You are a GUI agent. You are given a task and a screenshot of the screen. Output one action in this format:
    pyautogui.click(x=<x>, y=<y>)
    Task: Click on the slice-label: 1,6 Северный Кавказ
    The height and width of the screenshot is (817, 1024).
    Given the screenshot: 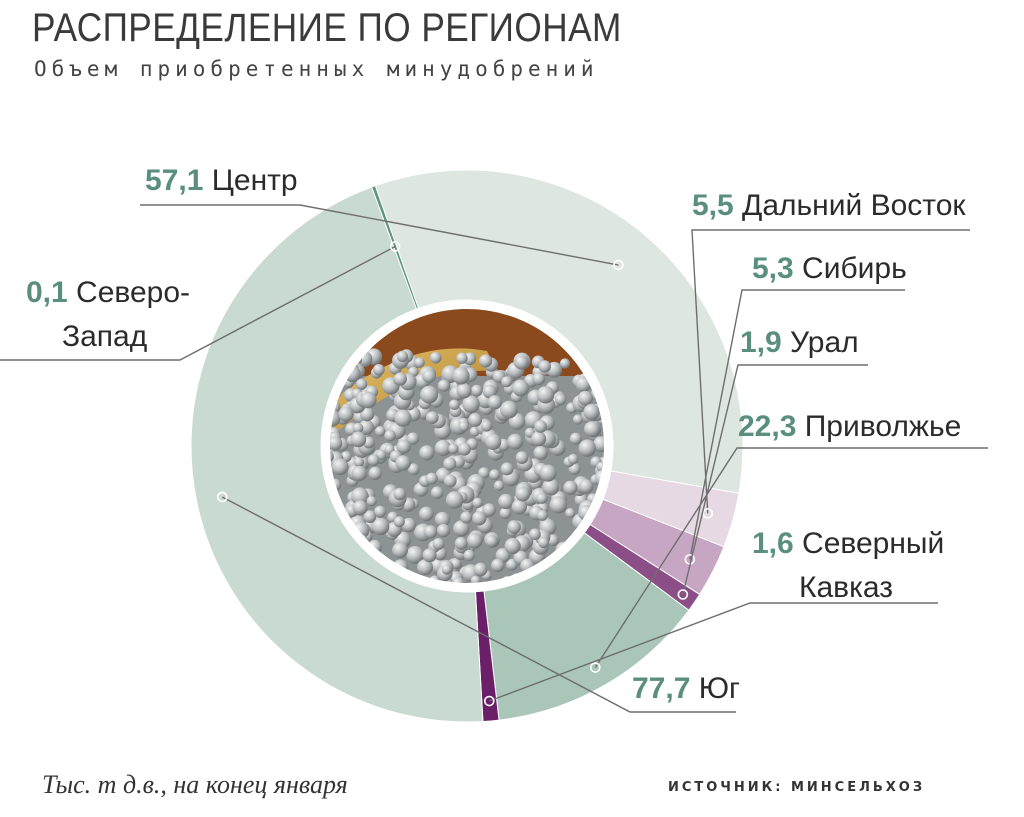 What is the action you would take?
    pyautogui.click(x=848, y=565)
    